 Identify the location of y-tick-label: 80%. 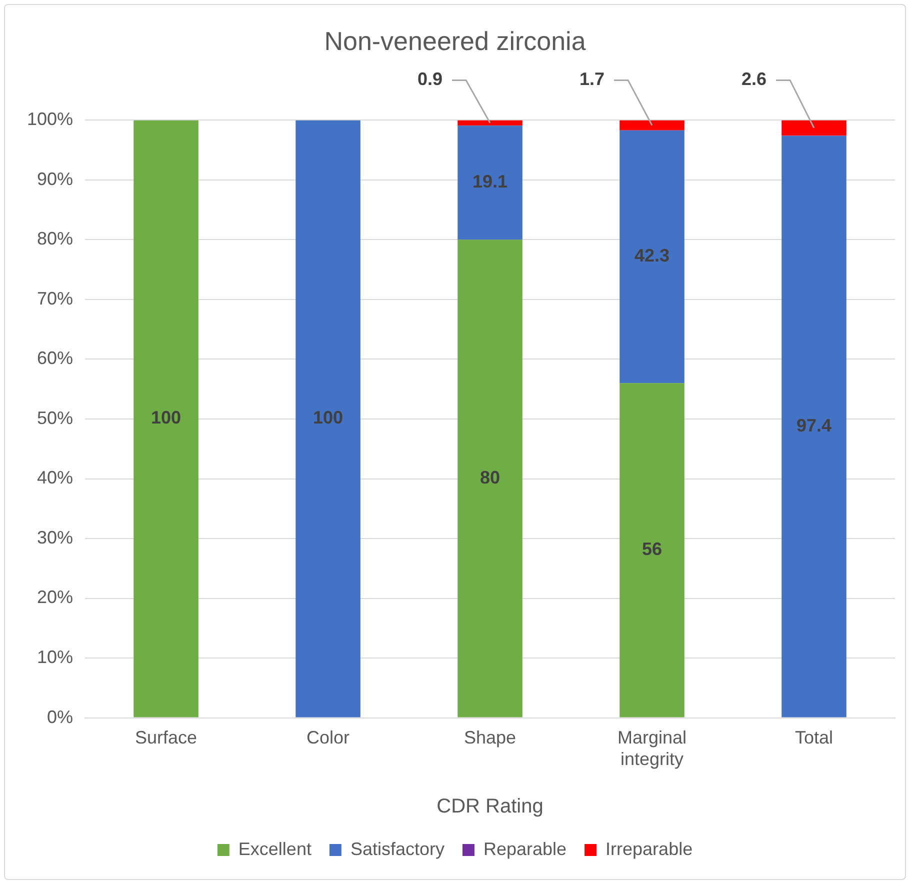
(55, 238).